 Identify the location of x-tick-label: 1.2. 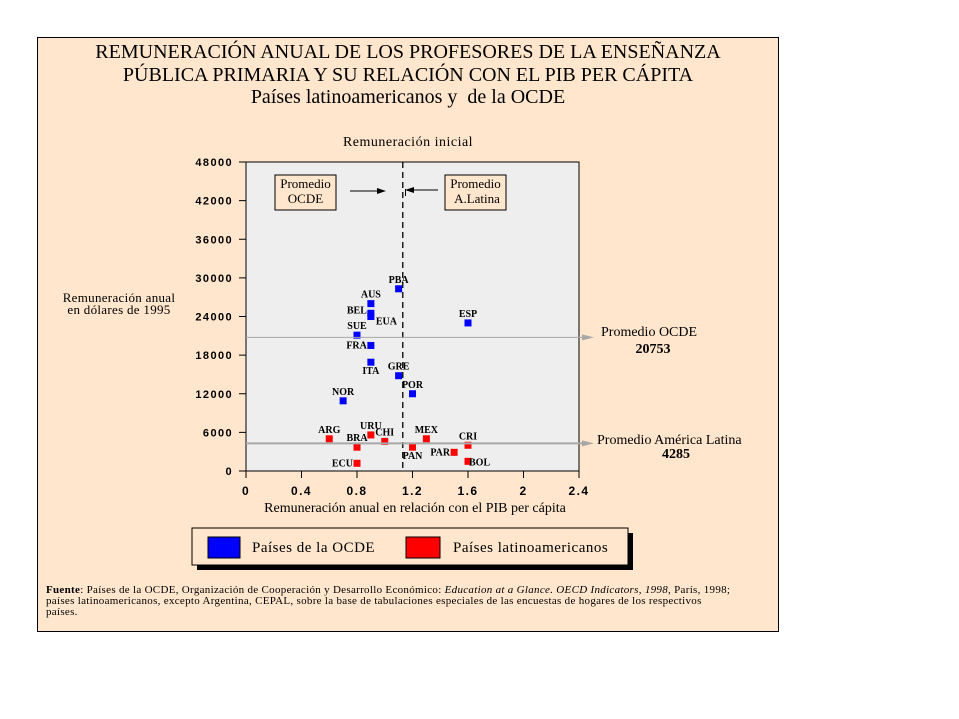
(412, 491).